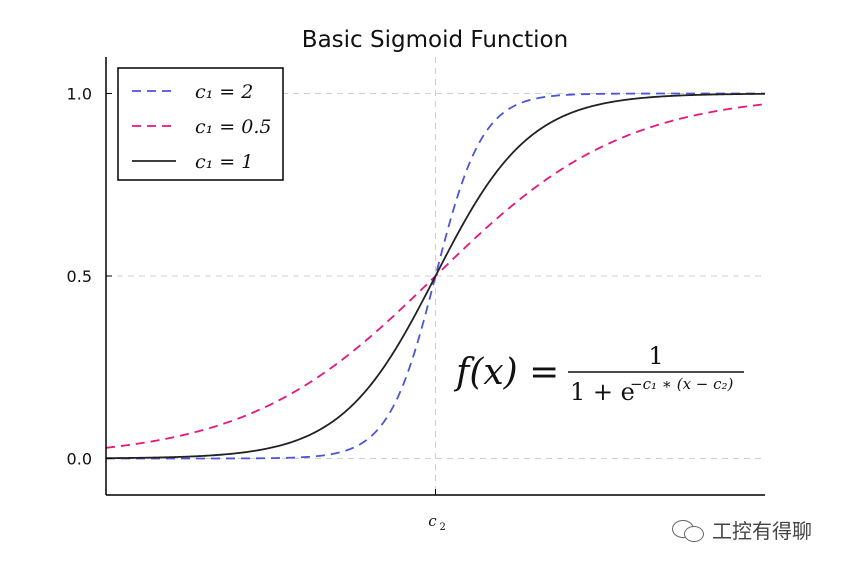  I want to click on legend-label-0: c₁ = 2, so click(224, 92).